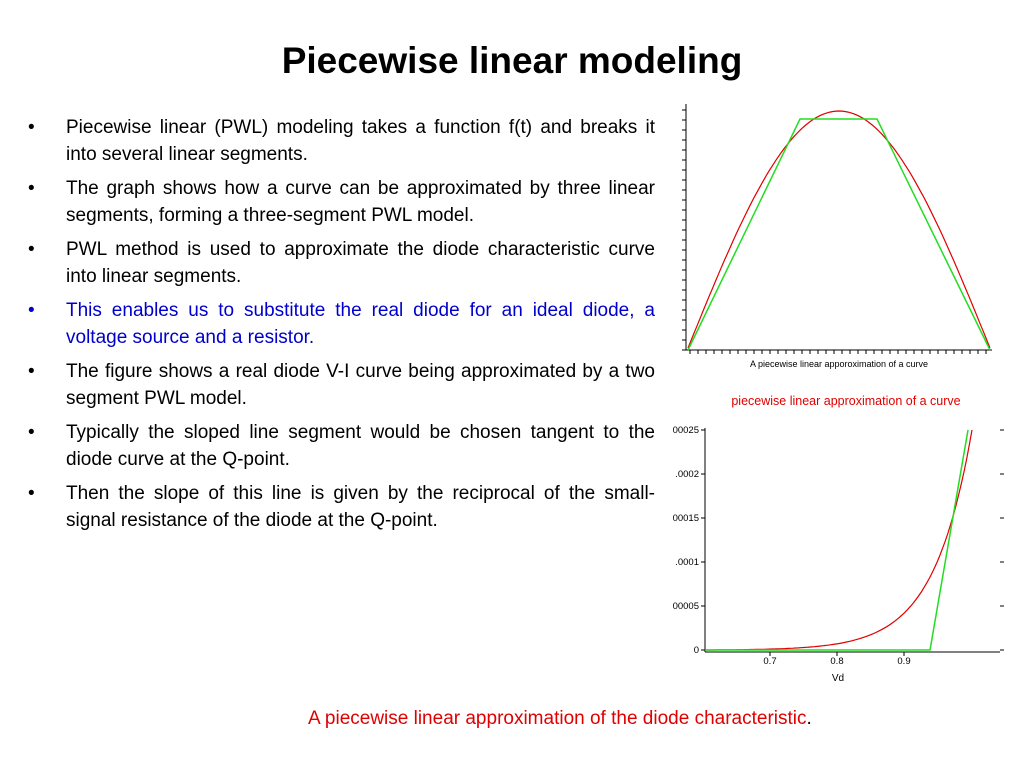 Image resolution: width=1024 pixels, height=768 pixels. What do you see at coordinates (769, 661) in the screenshot?
I see `x-tick-label: 0.7` at bounding box center [769, 661].